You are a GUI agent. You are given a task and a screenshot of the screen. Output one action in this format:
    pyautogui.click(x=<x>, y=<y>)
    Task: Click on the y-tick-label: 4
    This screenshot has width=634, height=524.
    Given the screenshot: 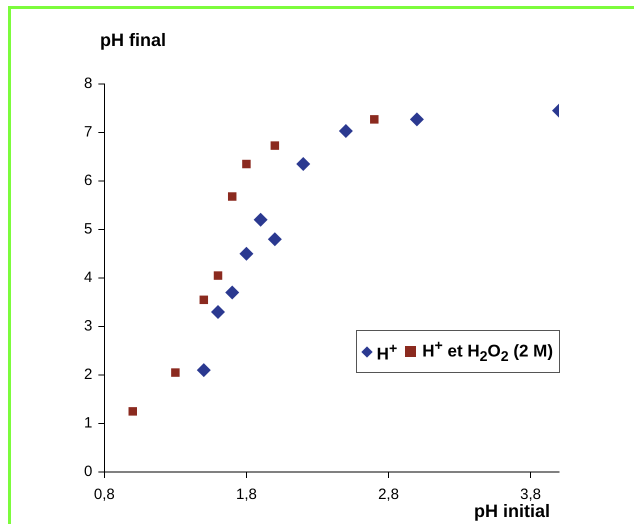 What is the action you would take?
    pyautogui.click(x=88, y=277)
    